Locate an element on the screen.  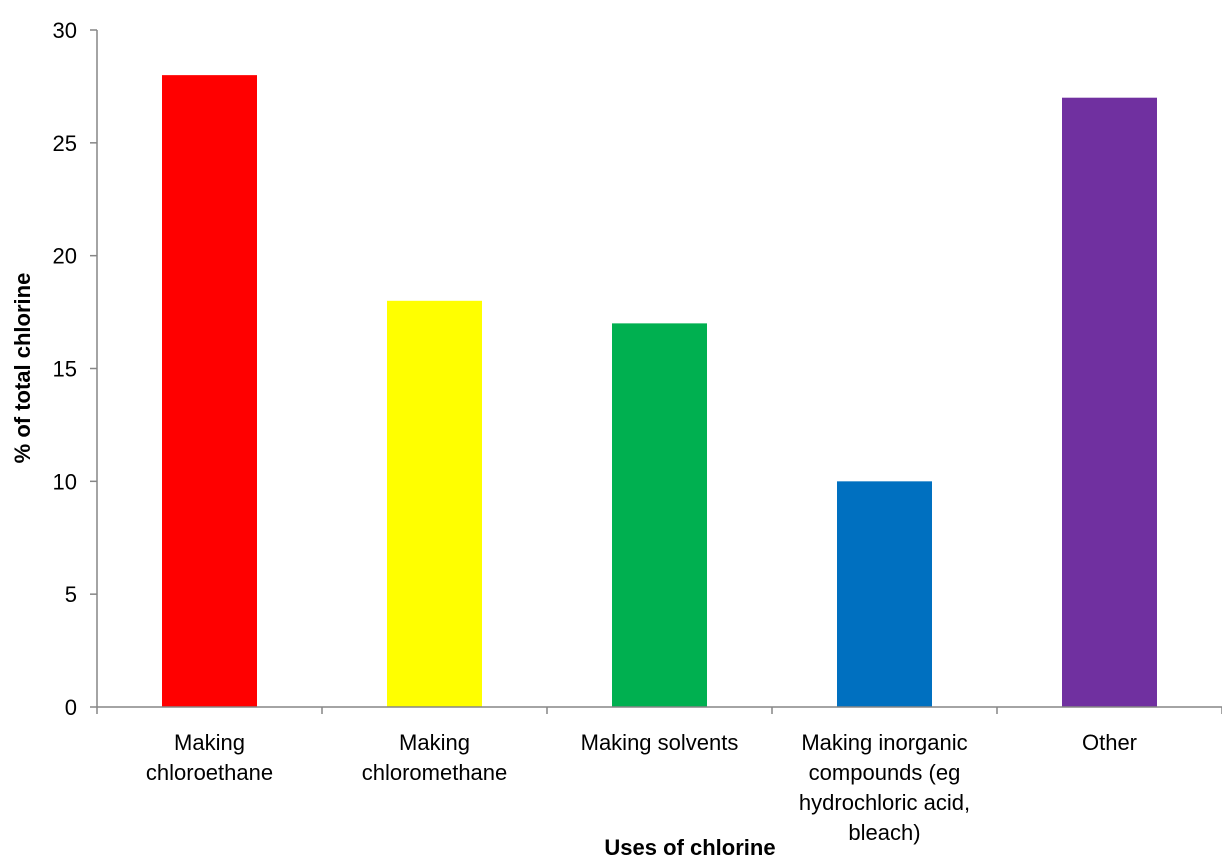
x-category-label: Other is located at coordinates (1109, 742).